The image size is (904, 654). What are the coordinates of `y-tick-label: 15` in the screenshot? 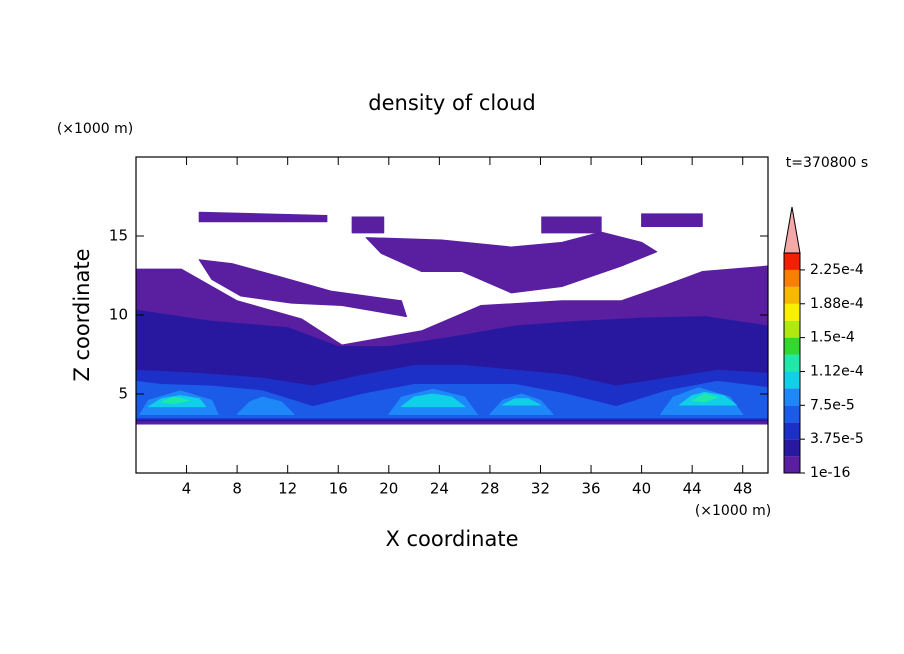 It's located at (118, 236).